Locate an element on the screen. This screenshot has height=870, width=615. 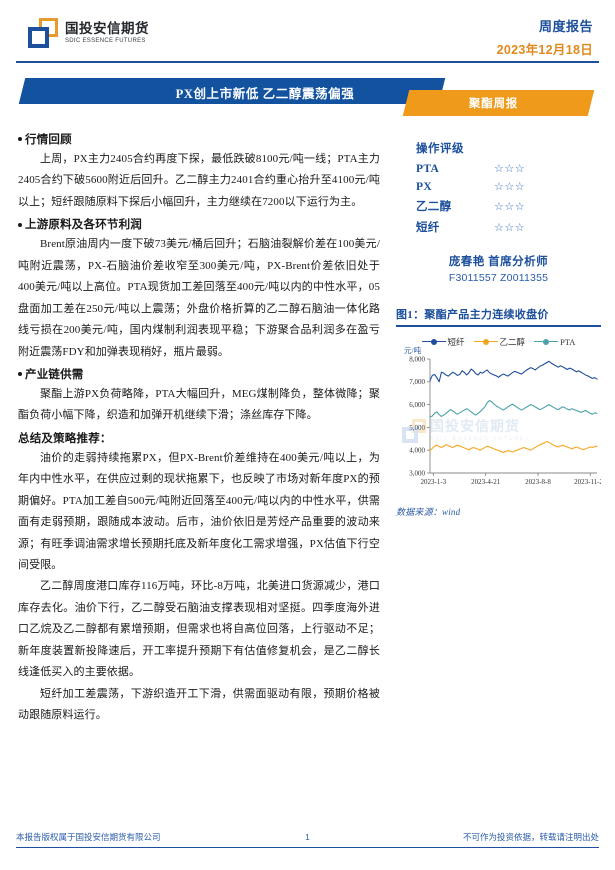
legend-item-pta: PTA is located at coordinates (554, 342).